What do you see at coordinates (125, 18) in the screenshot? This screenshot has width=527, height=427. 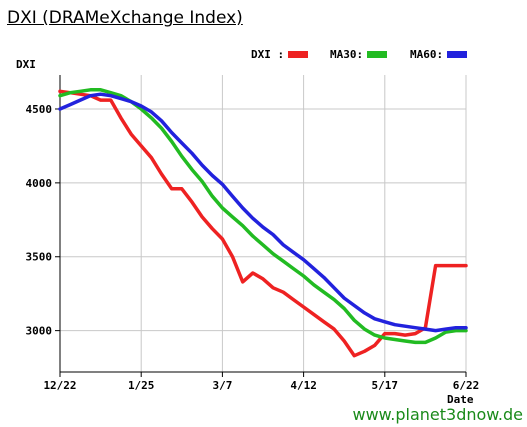 I see `chart-title: DXI (DRAMeXchange Index)` at bounding box center [125, 18].